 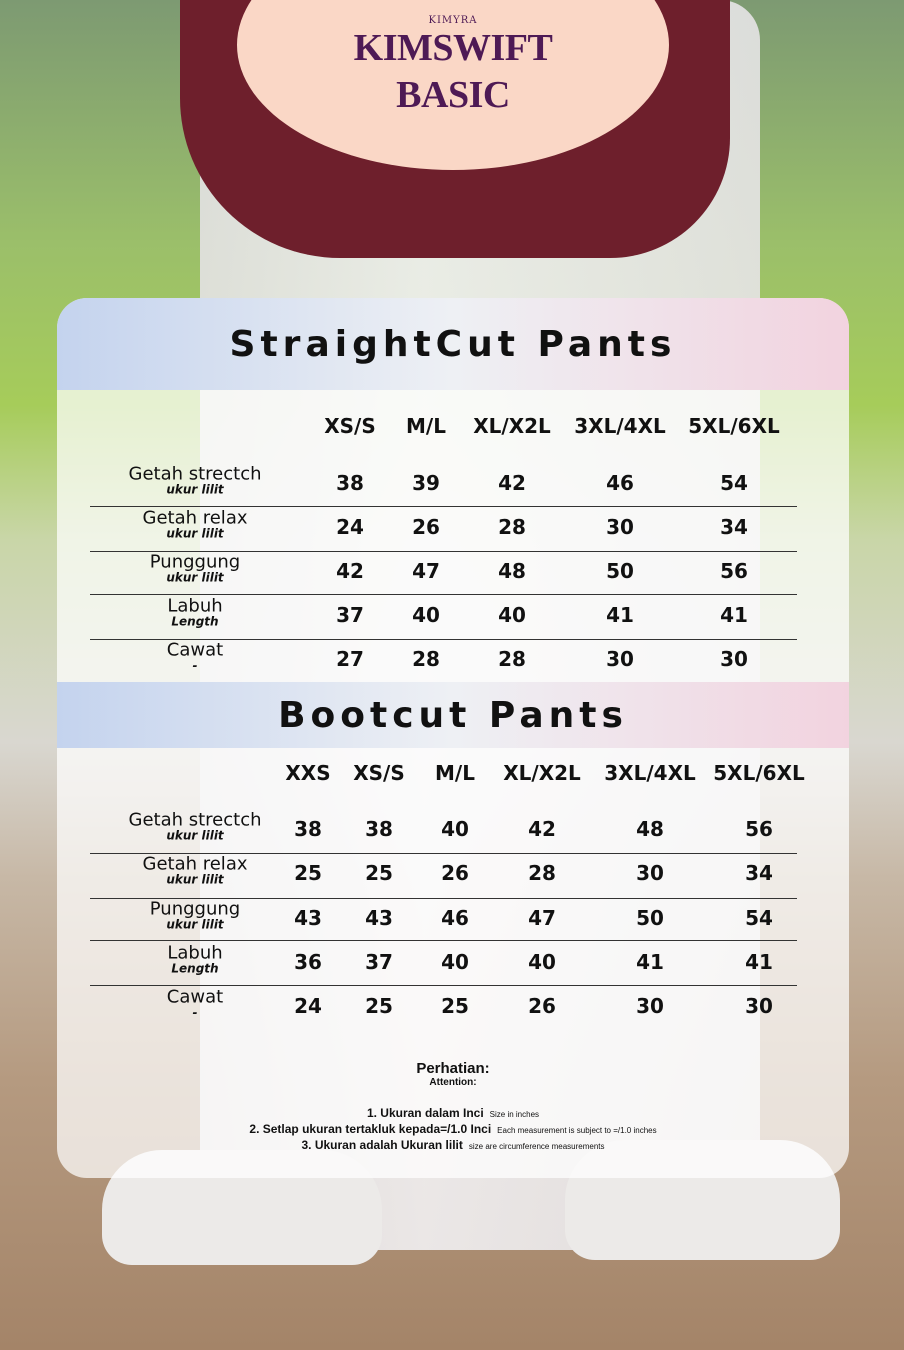 What do you see at coordinates (453, 344) in the screenshot?
I see `straightcut-title: StraightCut Pants` at bounding box center [453, 344].